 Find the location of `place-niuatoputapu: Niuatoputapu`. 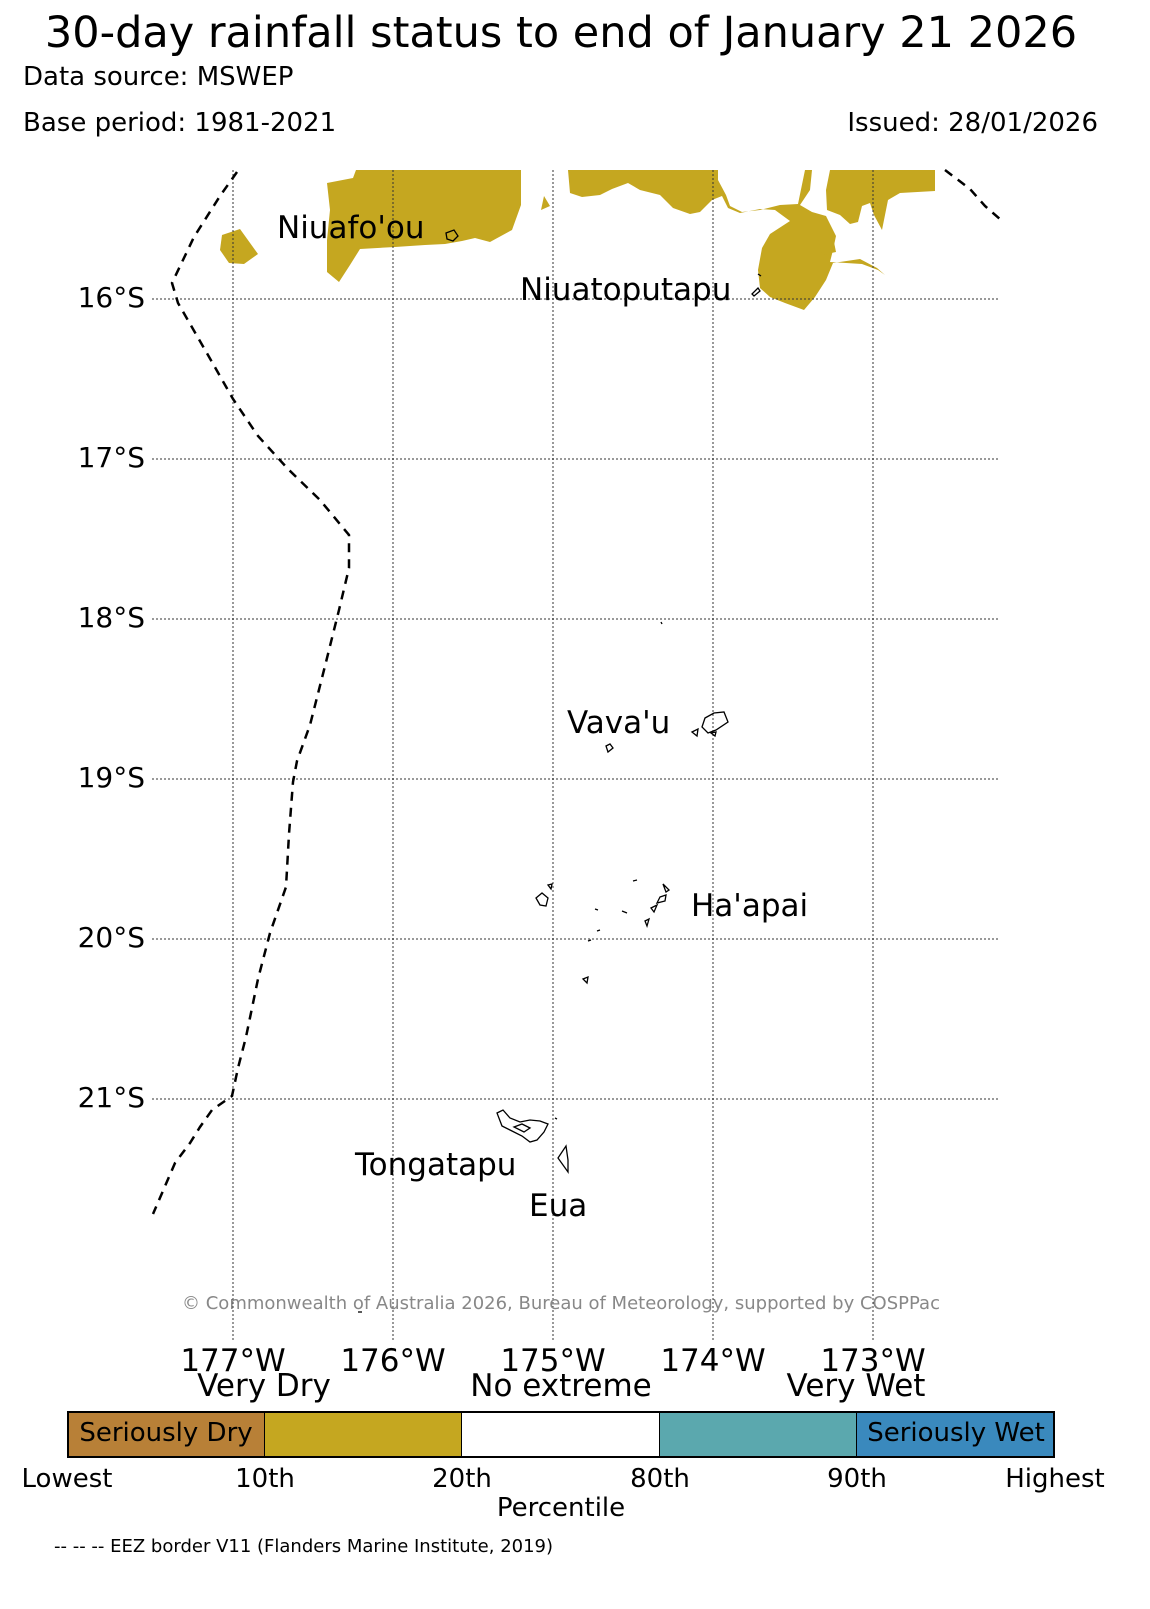

place-niuatoputapu: Niuatoputapu is located at coordinates (626, 290).